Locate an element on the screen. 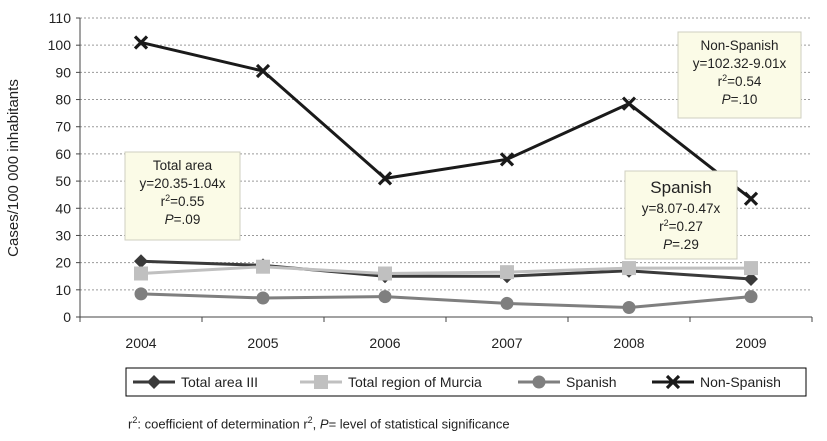 This screenshot has height=441, width=827. legend-item-spanish: Spanish is located at coordinates (567, 382).